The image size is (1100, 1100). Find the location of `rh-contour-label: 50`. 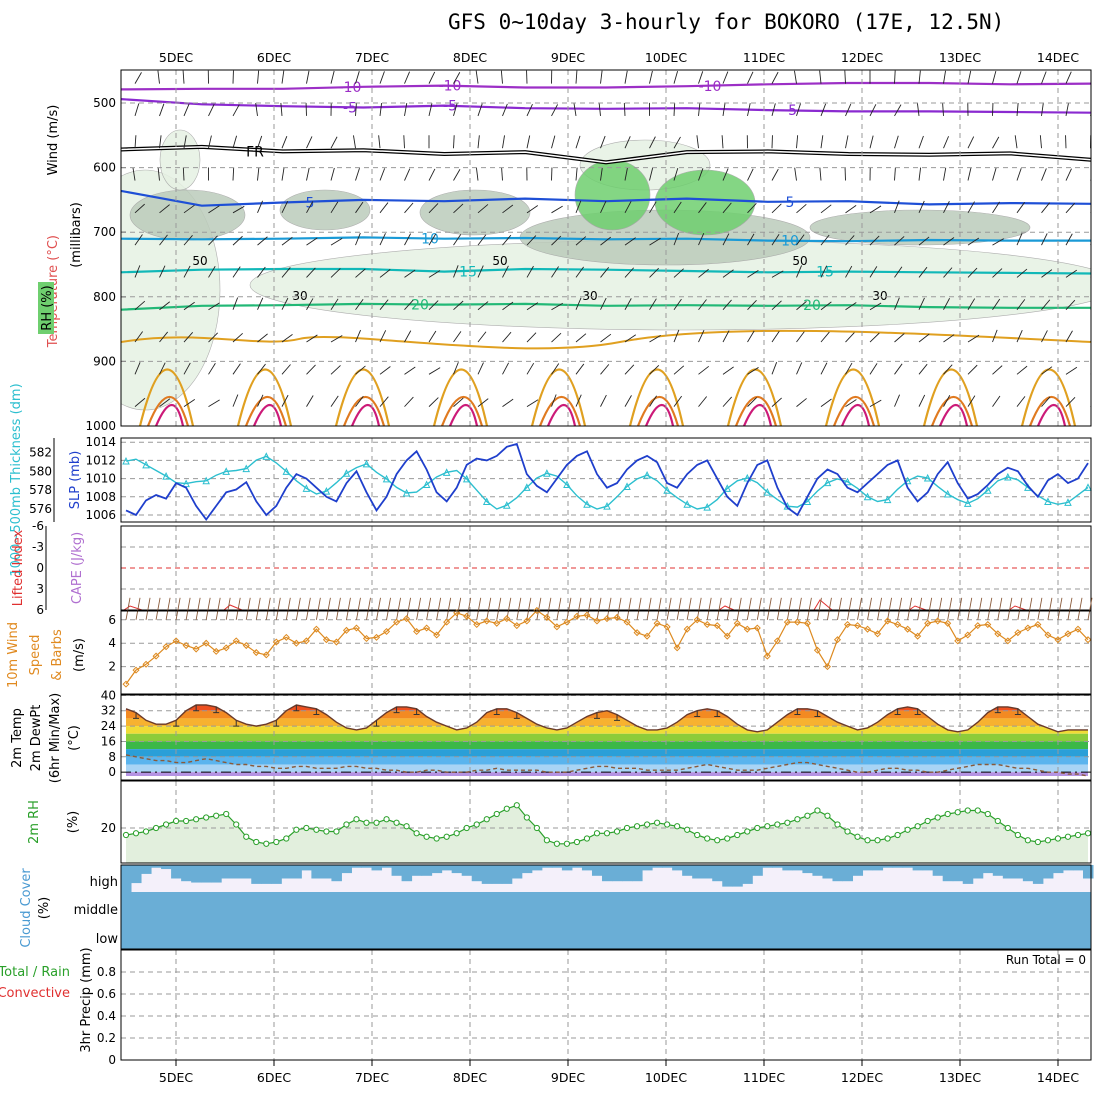

rh-contour-label: 50 is located at coordinates (199, 261).